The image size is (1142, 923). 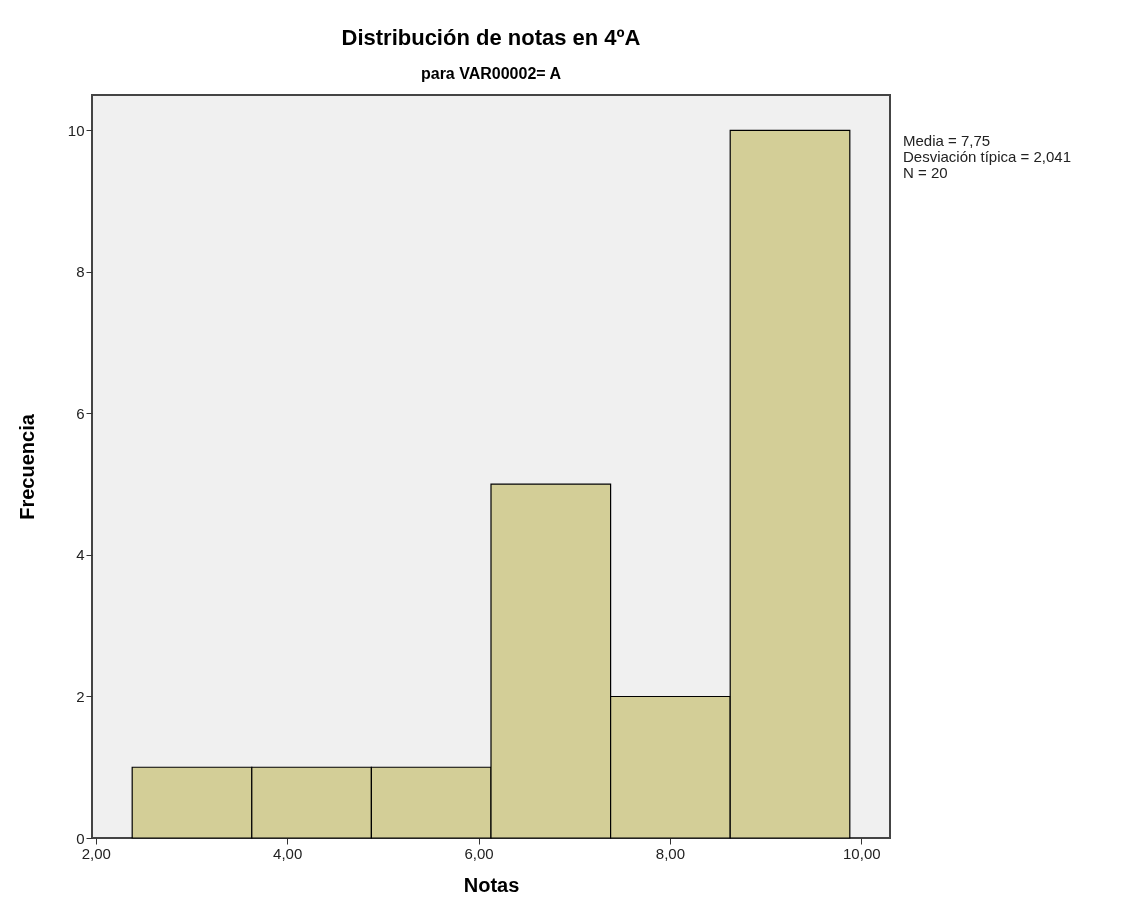 I want to click on text: Media = 7,75, so click(x=947, y=140).